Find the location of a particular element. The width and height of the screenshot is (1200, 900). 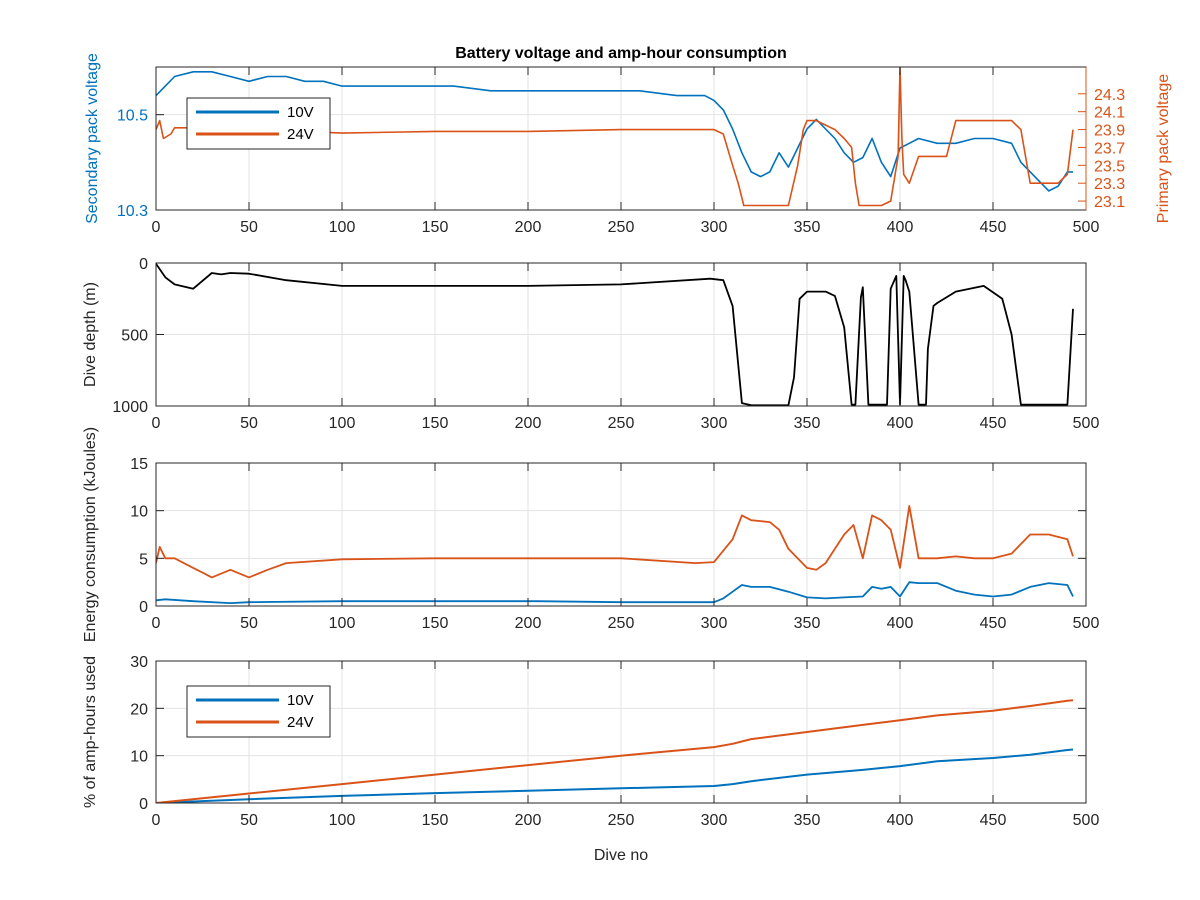

voltage-xtick-label: 150 is located at coordinates (435, 227).